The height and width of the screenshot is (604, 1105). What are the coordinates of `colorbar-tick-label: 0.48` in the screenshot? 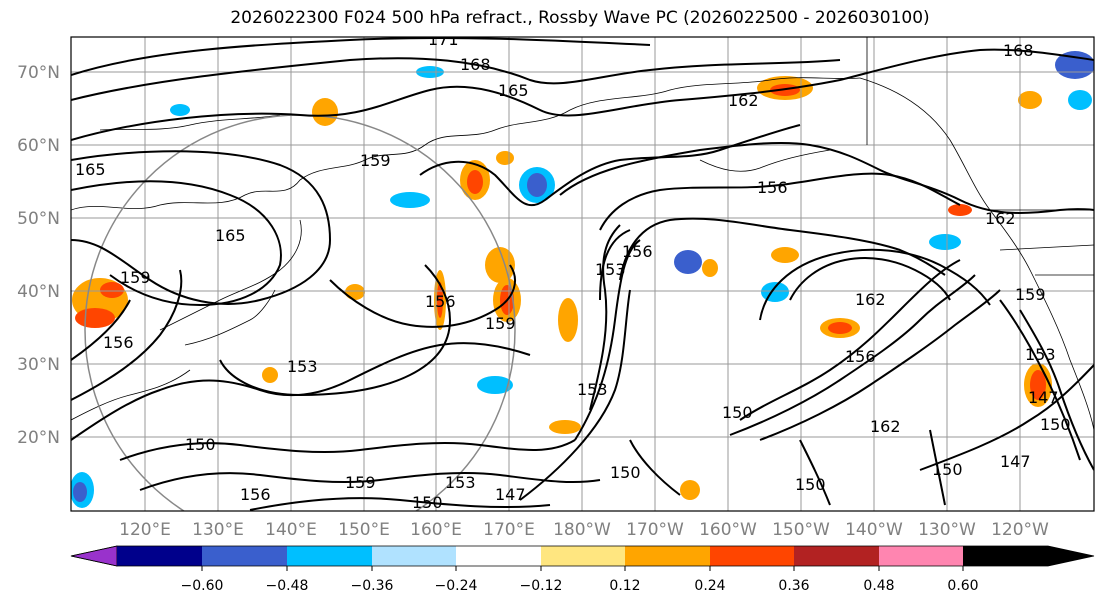 It's located at (878, 586).